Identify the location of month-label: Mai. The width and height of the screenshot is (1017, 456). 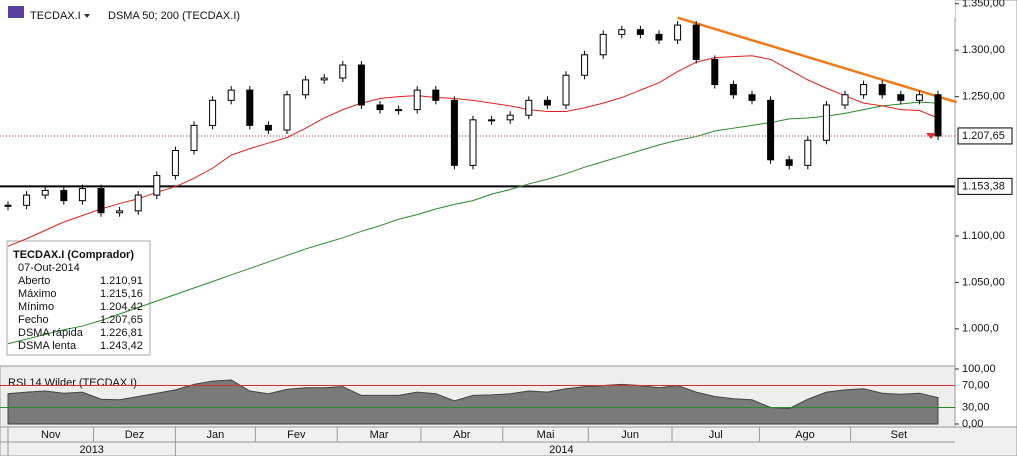
(546, 435).